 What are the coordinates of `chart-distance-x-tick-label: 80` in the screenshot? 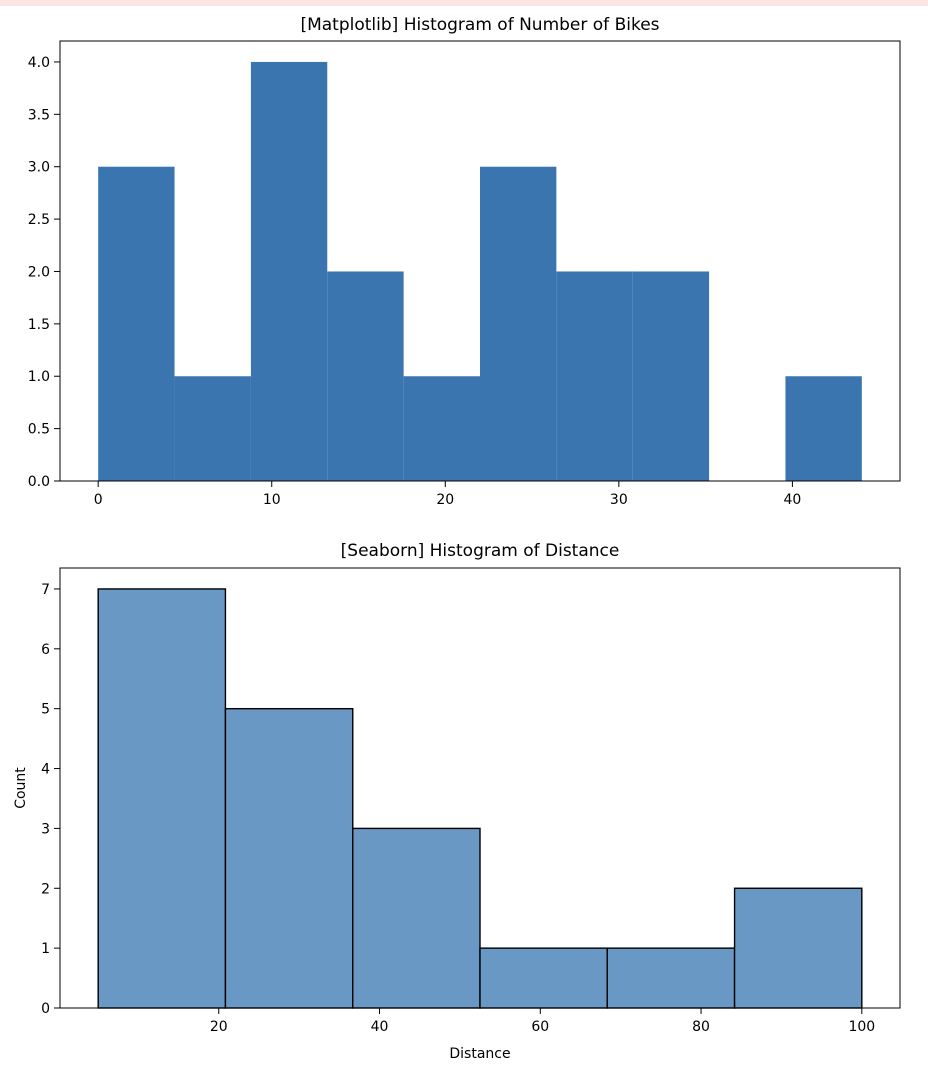 It's located at (701, 1027).